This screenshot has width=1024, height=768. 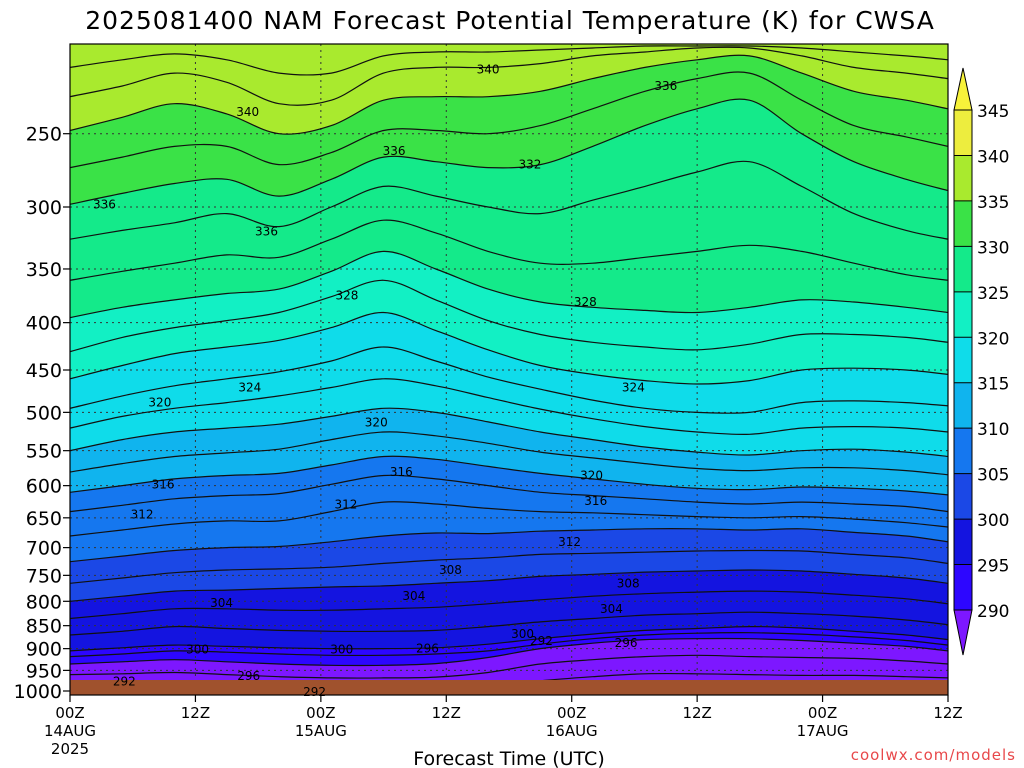 What do you see at coordinates (508, 758) in the screenshot?
I see `x-axis-label: Forecast Time (UTC)` at bounding box center [508, 758].